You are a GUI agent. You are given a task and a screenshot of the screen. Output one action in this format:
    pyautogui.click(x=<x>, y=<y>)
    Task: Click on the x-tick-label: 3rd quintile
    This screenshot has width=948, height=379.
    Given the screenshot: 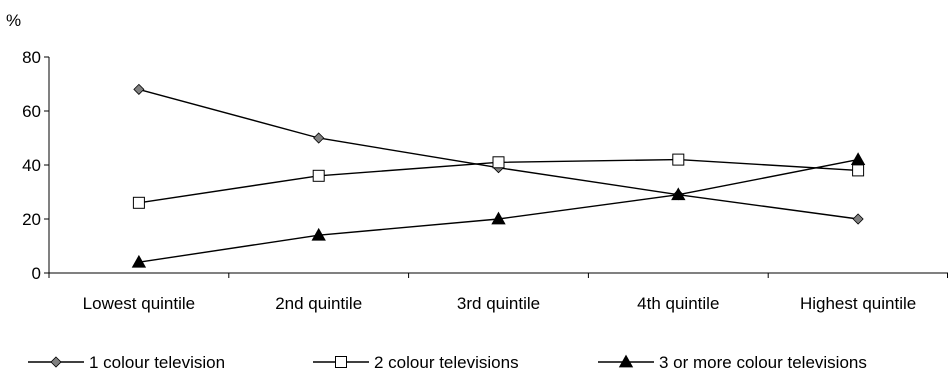 What is the action you would take?
    pyautogui.click(x=498, y=303)
    